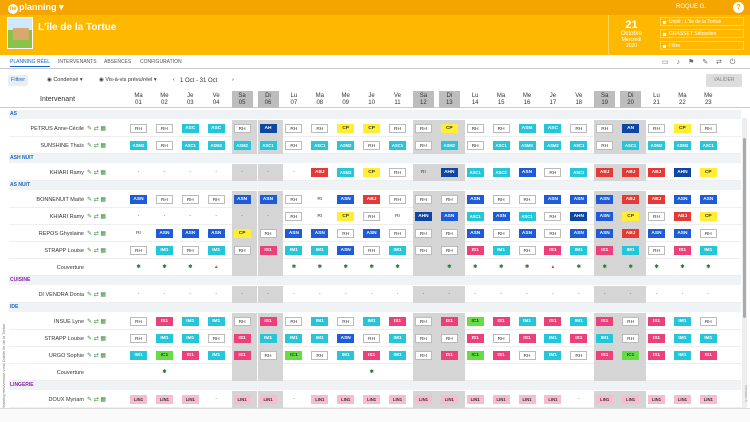 The height and width of the screenshot is (422, 750). What do you see at coordinates (579, 216) in the screenshot?
I see `shift-cell: AHN` at bounding box center [579, 216].